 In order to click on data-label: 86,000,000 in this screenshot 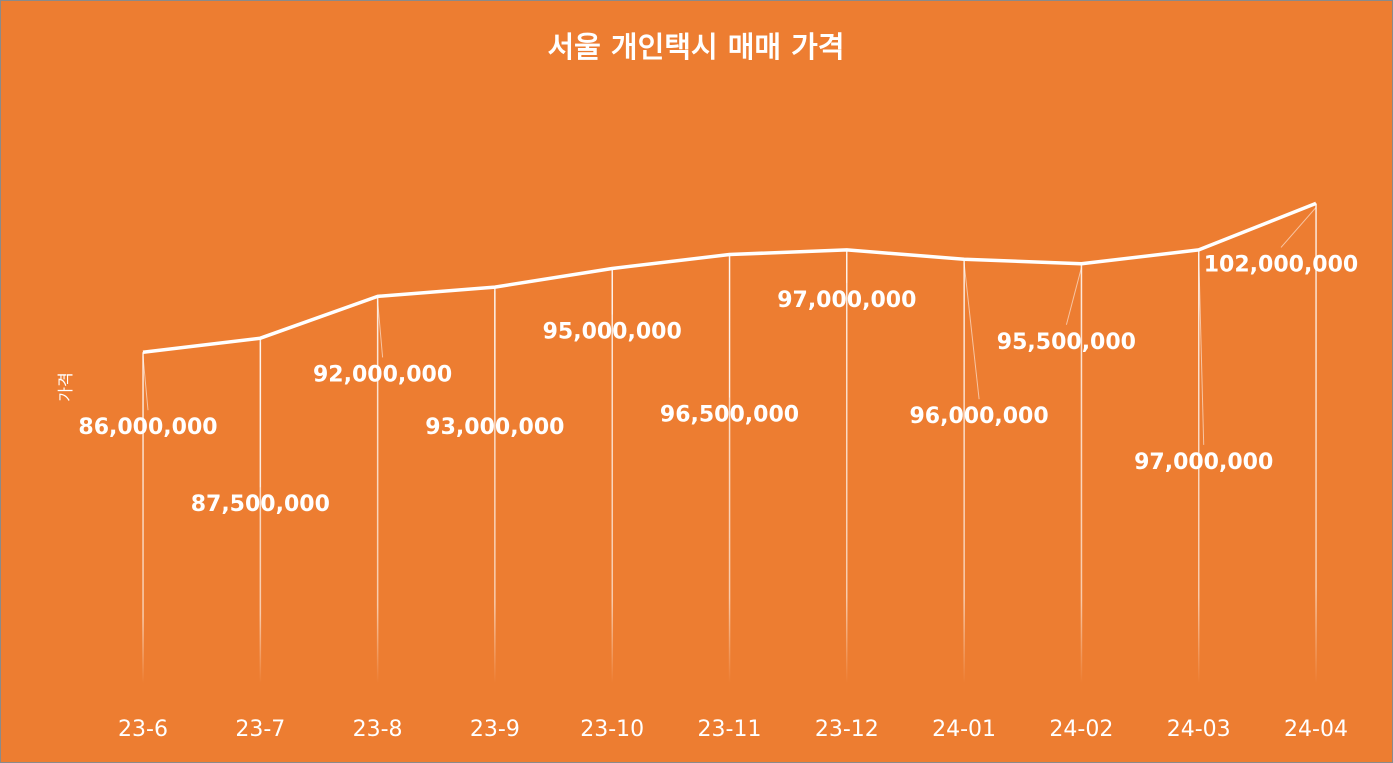, I will do `click(147, 427)`.